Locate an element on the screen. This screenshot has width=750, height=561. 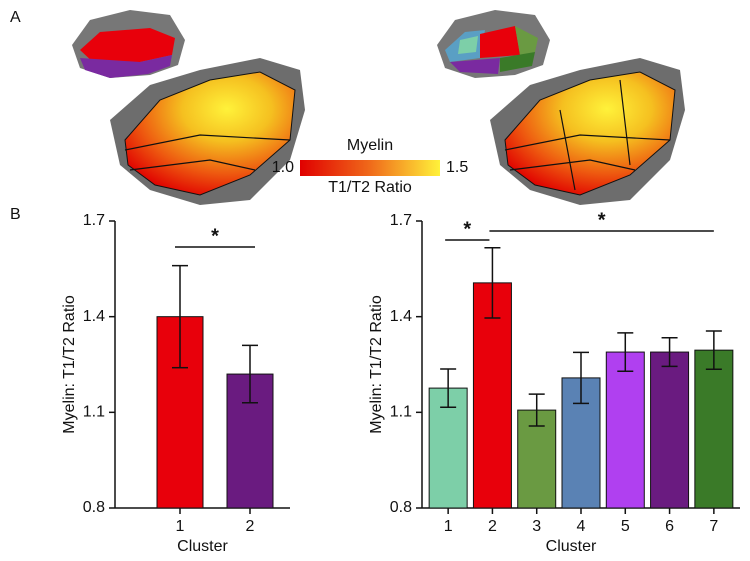
colorbar-label: T1/T2 Ratio is located at coordinates (370, 187).